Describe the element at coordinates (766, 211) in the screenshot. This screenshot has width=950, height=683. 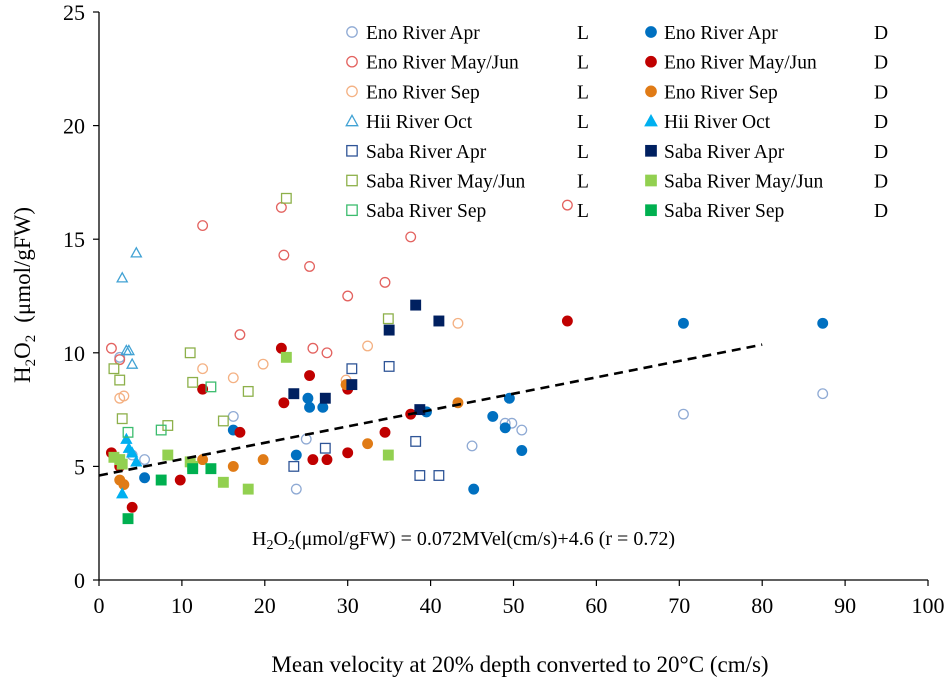
I see `legend-entry: Saba River Sep D` at that location.